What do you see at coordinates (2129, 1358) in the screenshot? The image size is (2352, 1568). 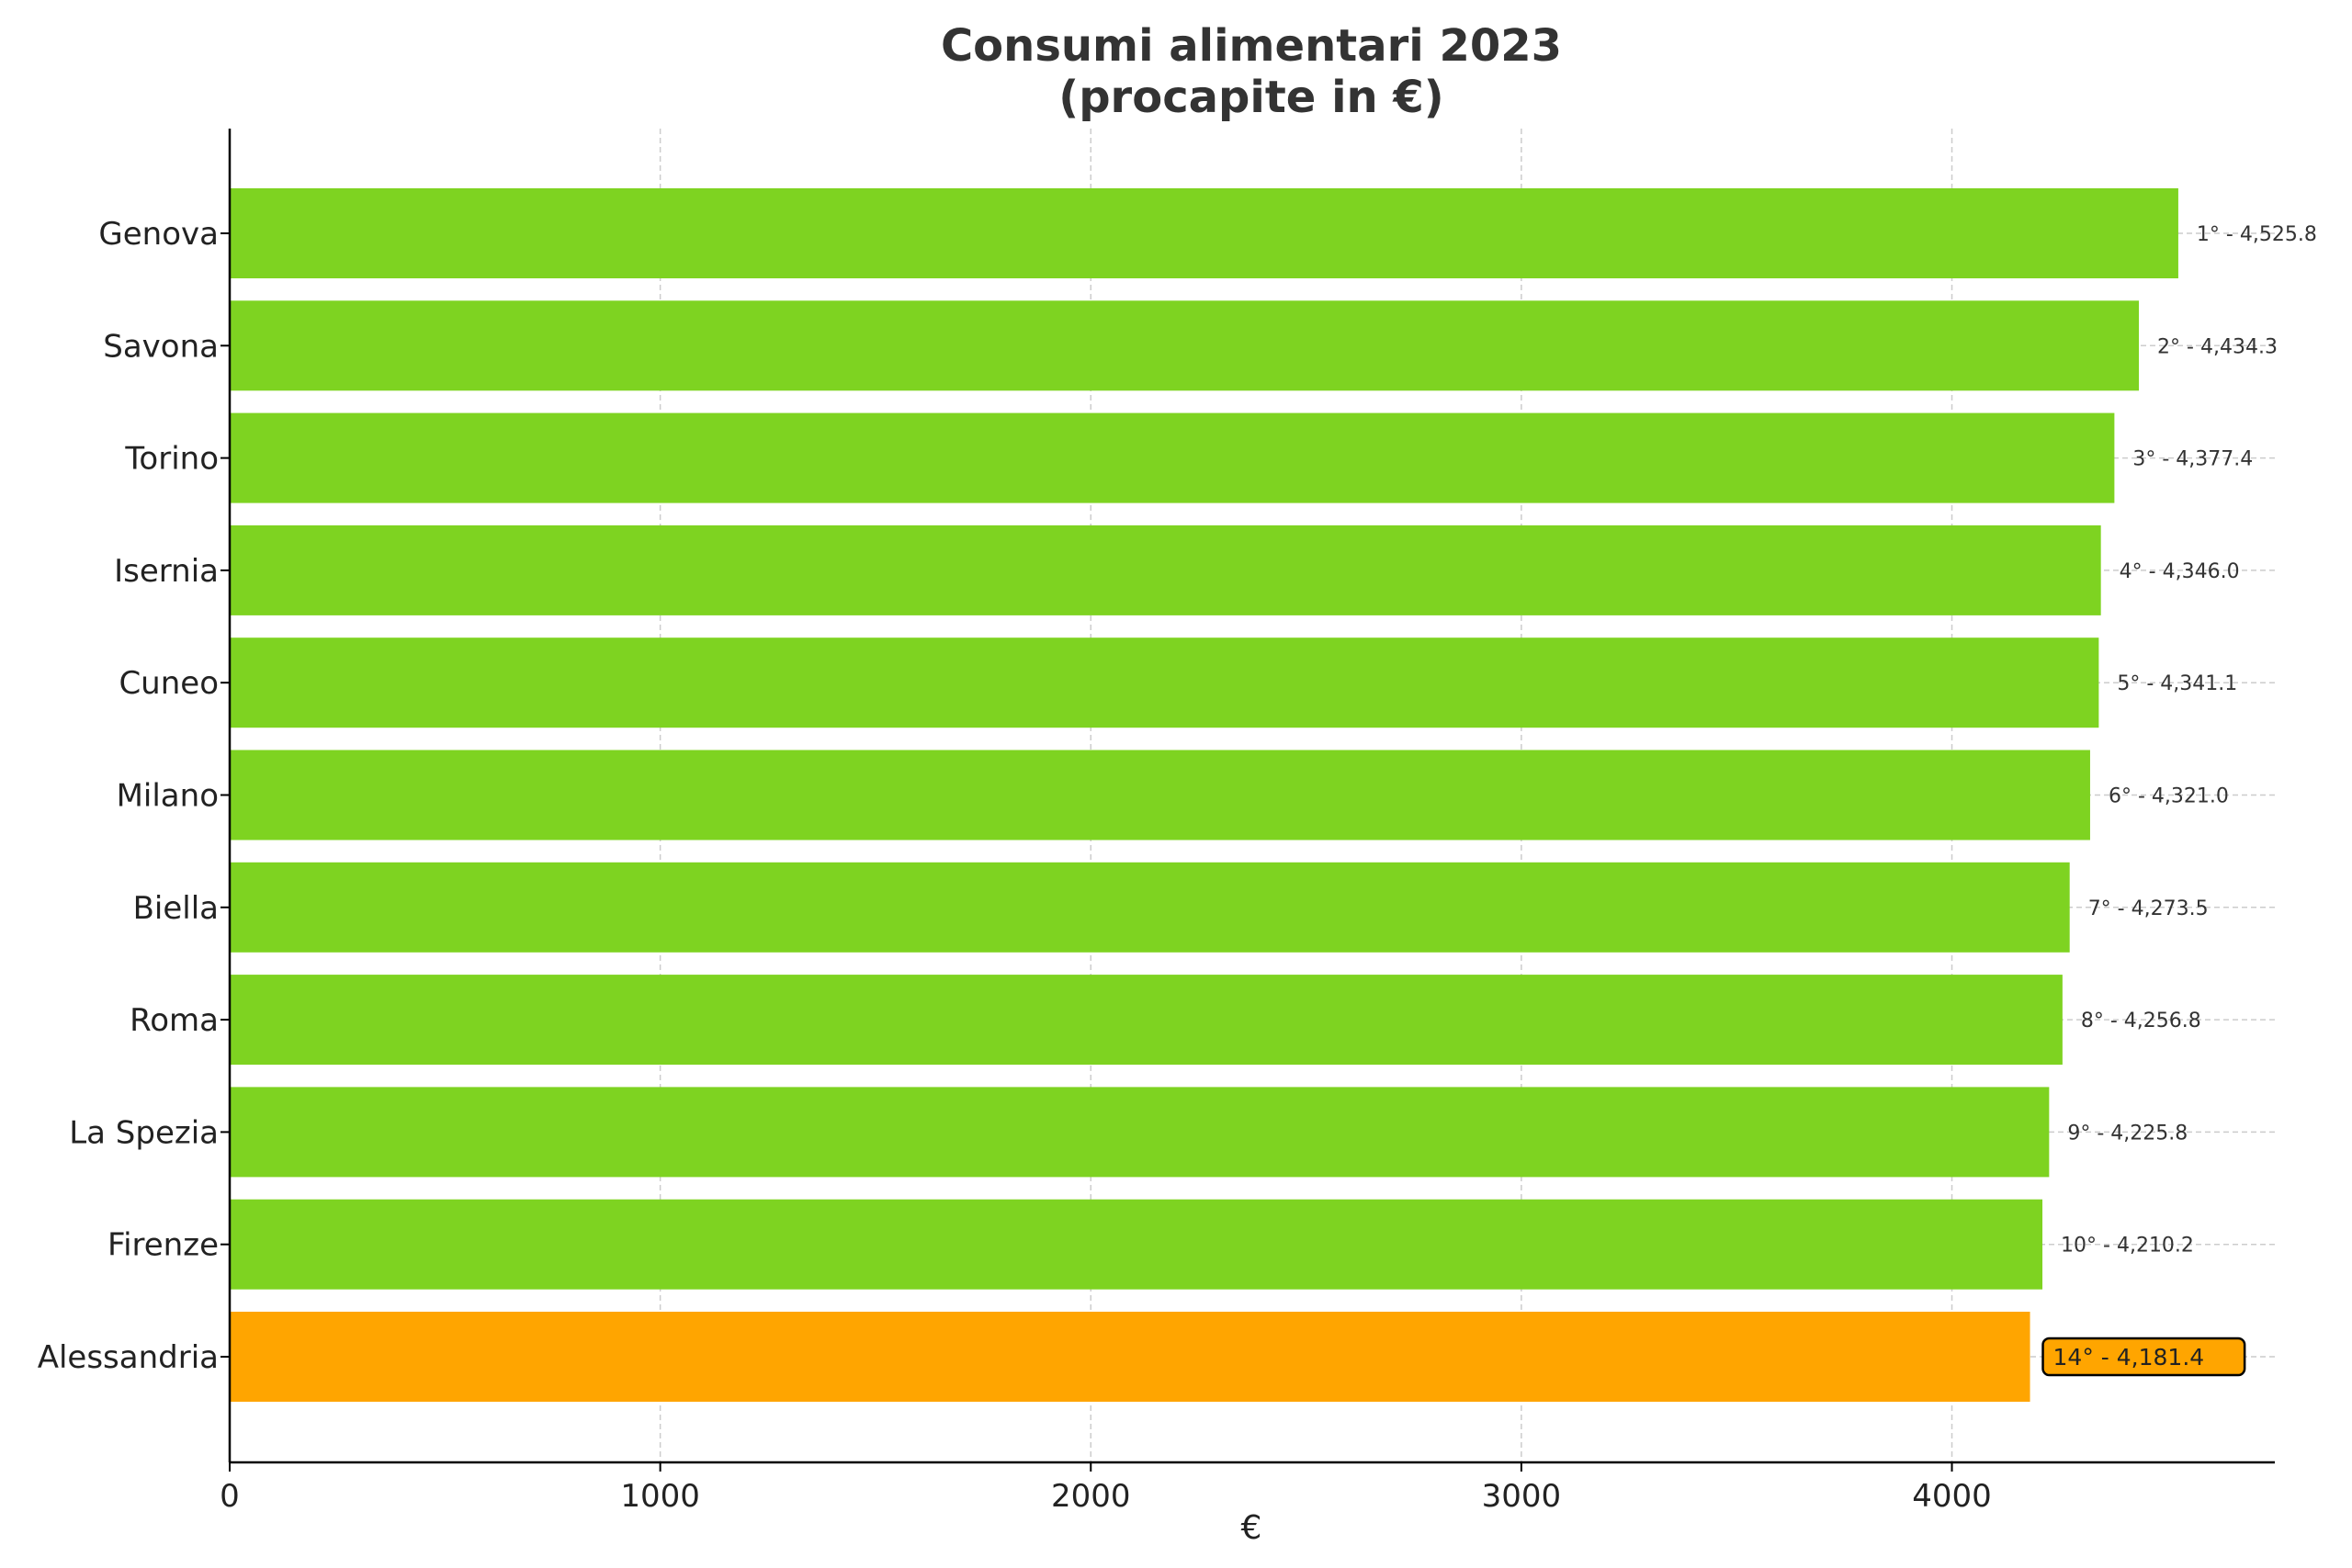 I see `data-label: 14° - 4,181.4` at bounding box center [2129, 1358].